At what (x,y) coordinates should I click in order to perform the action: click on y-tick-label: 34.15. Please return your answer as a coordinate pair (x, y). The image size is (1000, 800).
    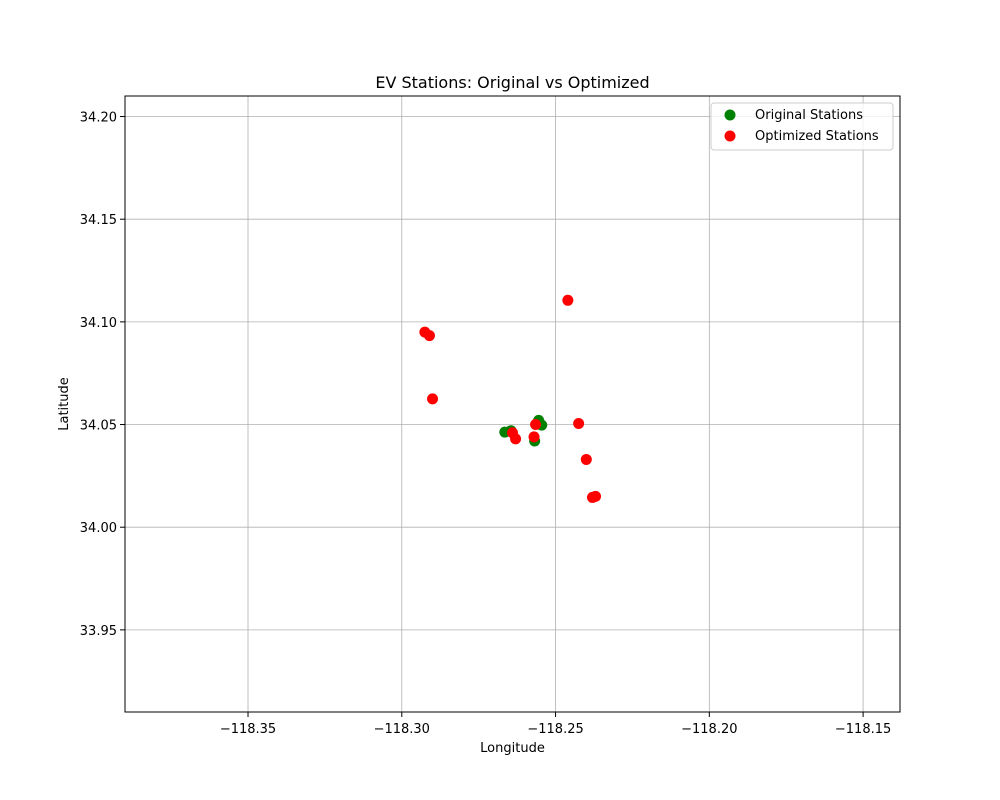
    Looking at the image, I should click on (98, 220).